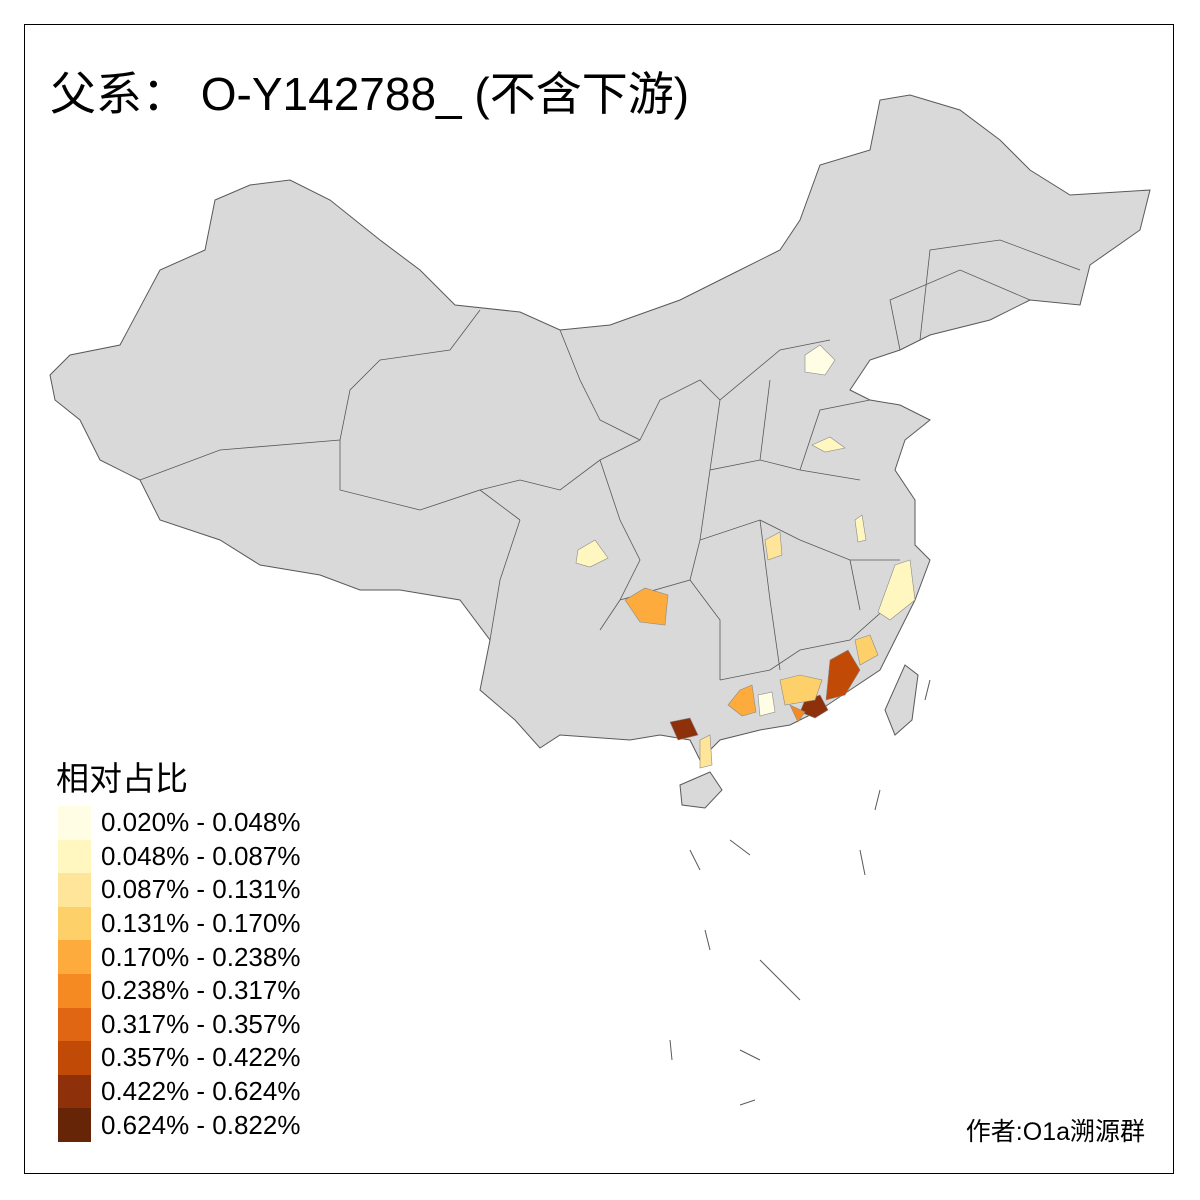 This screenshot has width=1200, height=1200. I want to click on legend-item: 0.131% - 0.170%, so click(179, 923).